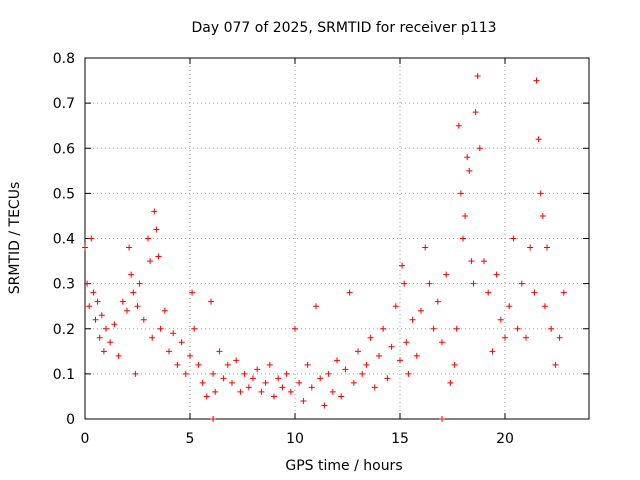 The height and width of the screenshot is (480, 640). What do you see at coordinates (295, 439) in the screenshot?
I see `x-tick-label: 10` at bounding box center [295, 439].